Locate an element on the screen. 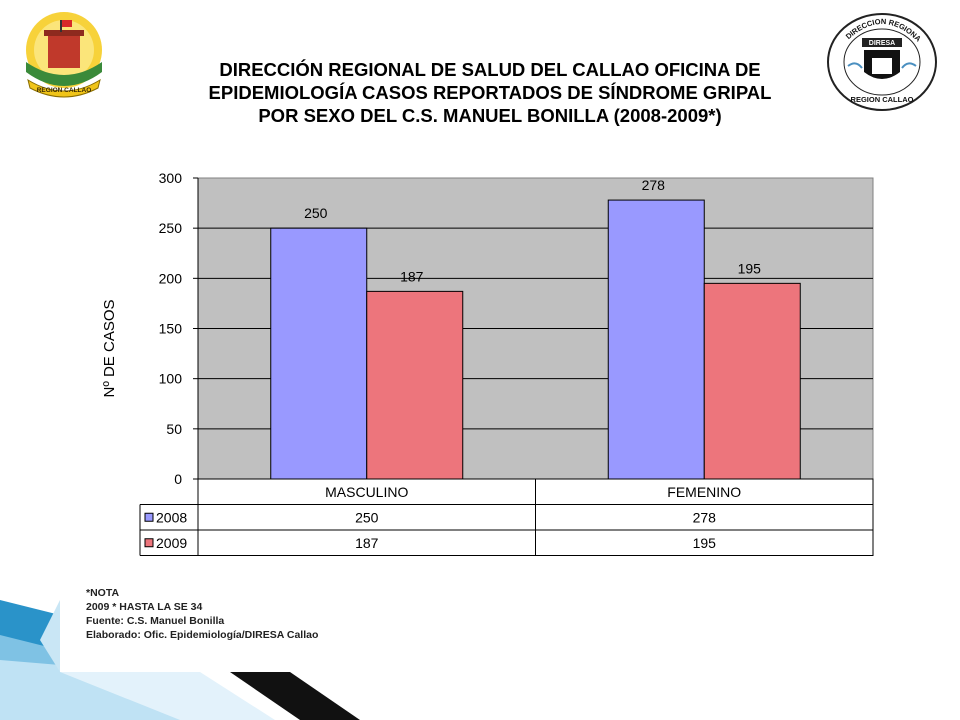  note-source: Fuente: C.S. Manuel Bonilla is located at coordinates (155, 621).